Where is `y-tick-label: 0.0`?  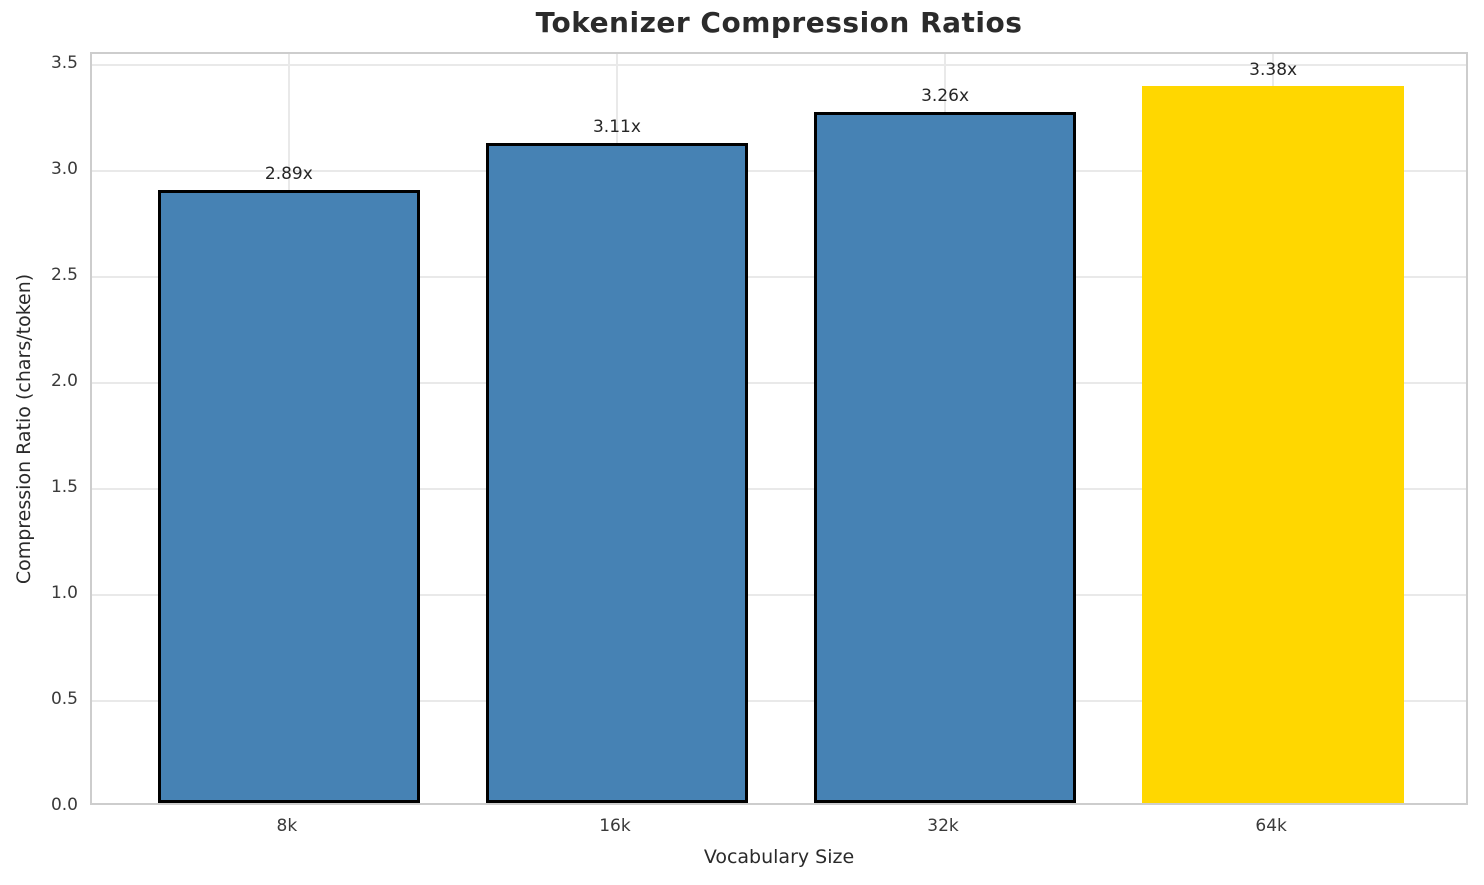
y-tick-label: 0.0 is located at coordinates (64, 805).